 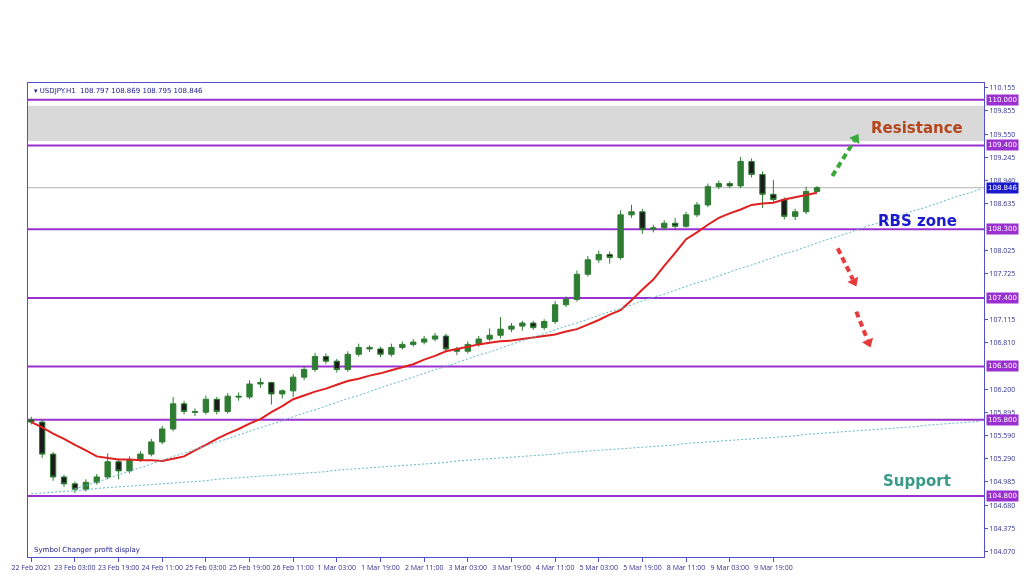 I want to click on annotation: Support, so click(x=917, y=481).